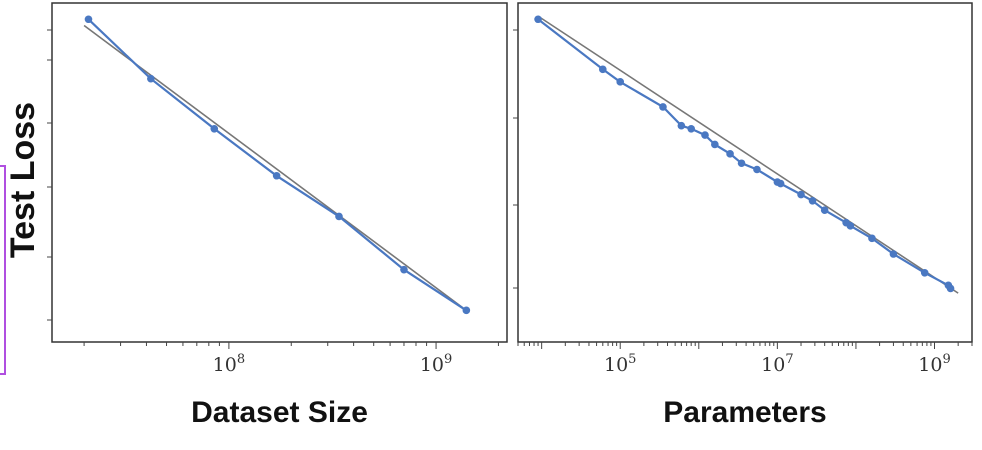 The width and height of the screenshot is (982, 450). Describe the element at coordinates (777, 364) in the screenshot. I see `x-tick-label: 107` at that location.